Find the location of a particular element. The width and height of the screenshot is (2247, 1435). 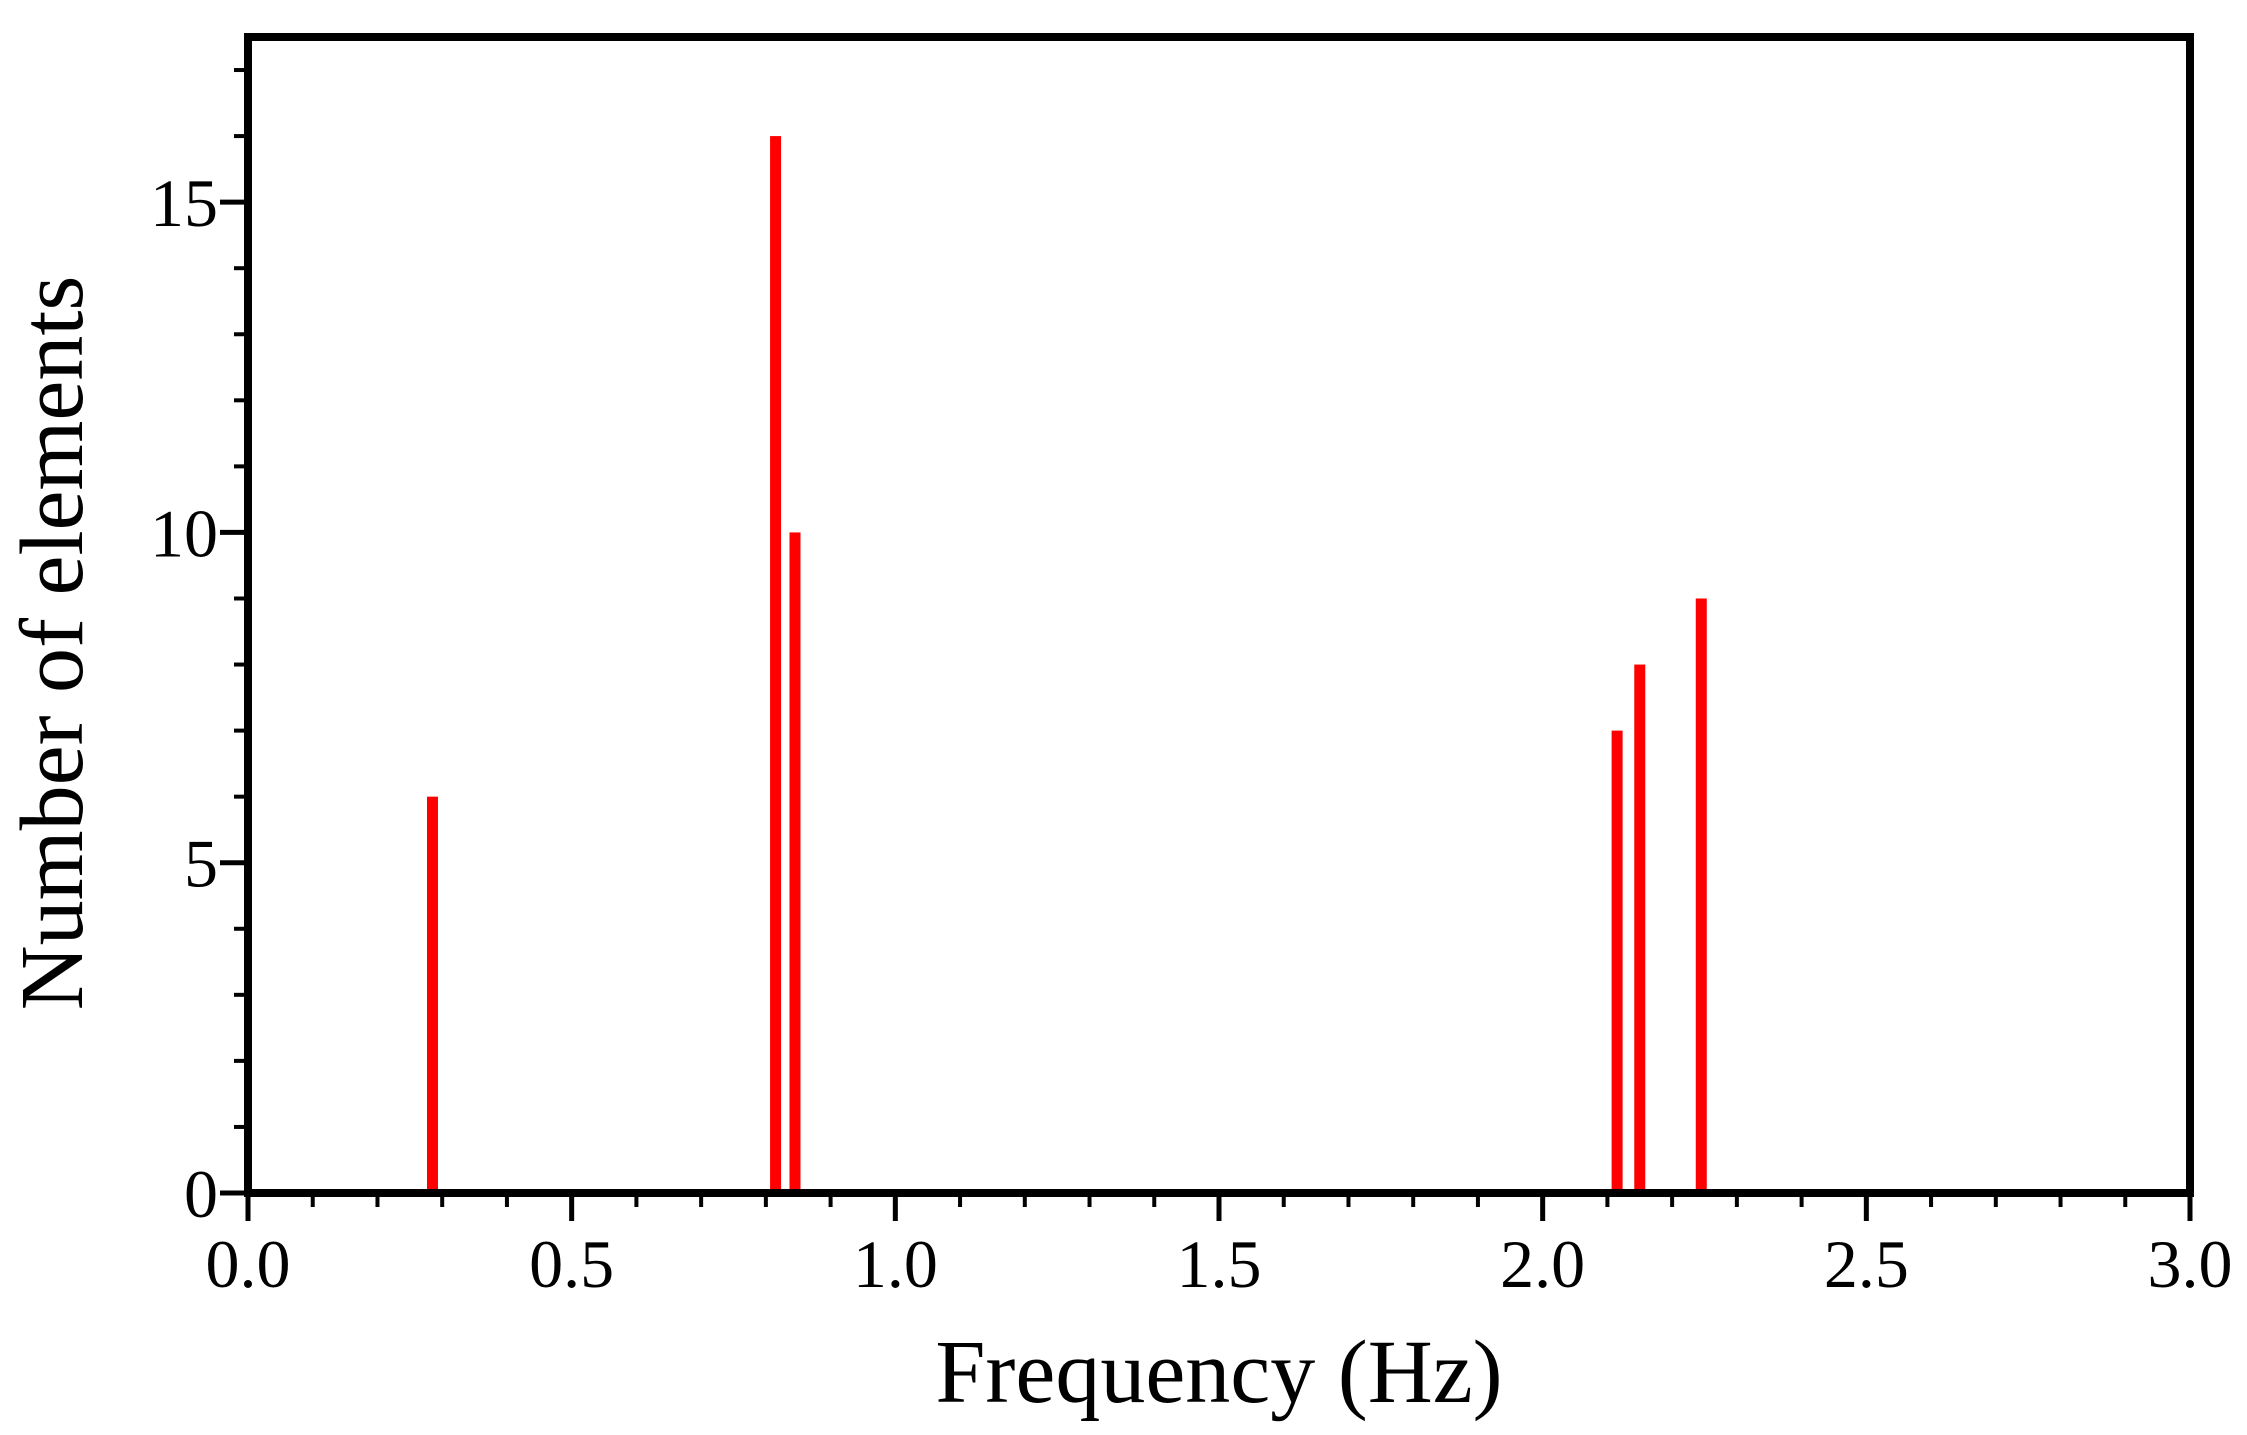

x-tick-labels: 0.0 0.5 1.0 1.5 2.0 2.5 3.0 is located at coordinates (1219, 1264).